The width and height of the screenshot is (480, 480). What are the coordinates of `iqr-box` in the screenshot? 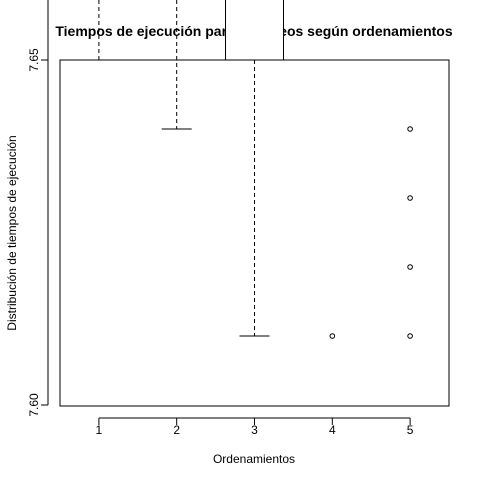 It's located at (254, 30).